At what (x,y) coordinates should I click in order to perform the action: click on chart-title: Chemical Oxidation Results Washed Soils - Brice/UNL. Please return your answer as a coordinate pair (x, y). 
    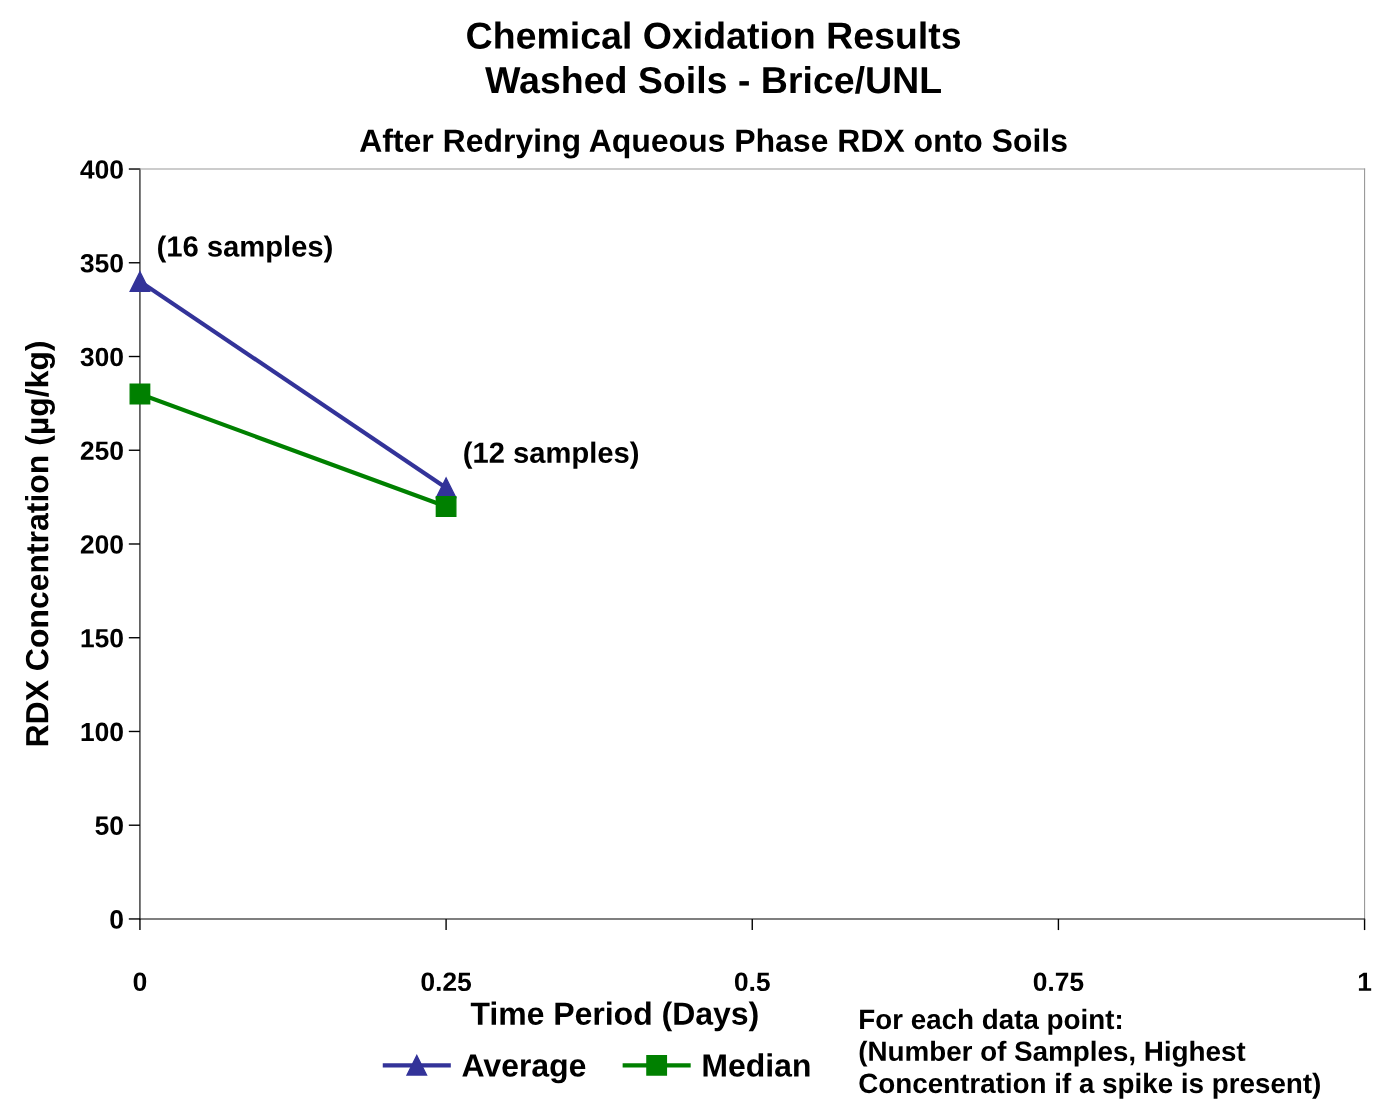
    Looking at the image, I should click on (714, 57).